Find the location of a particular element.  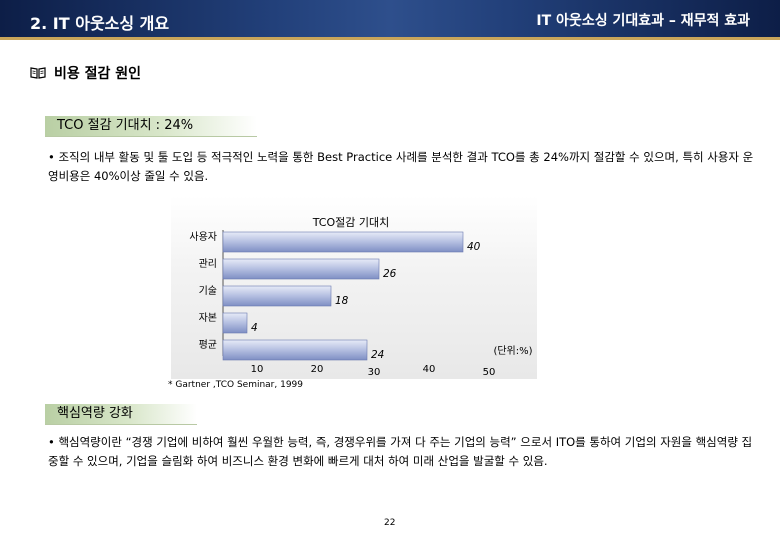

chart-source: * Gartner ,TCO Seminar, 1999 is located at coordinates (236, 385).